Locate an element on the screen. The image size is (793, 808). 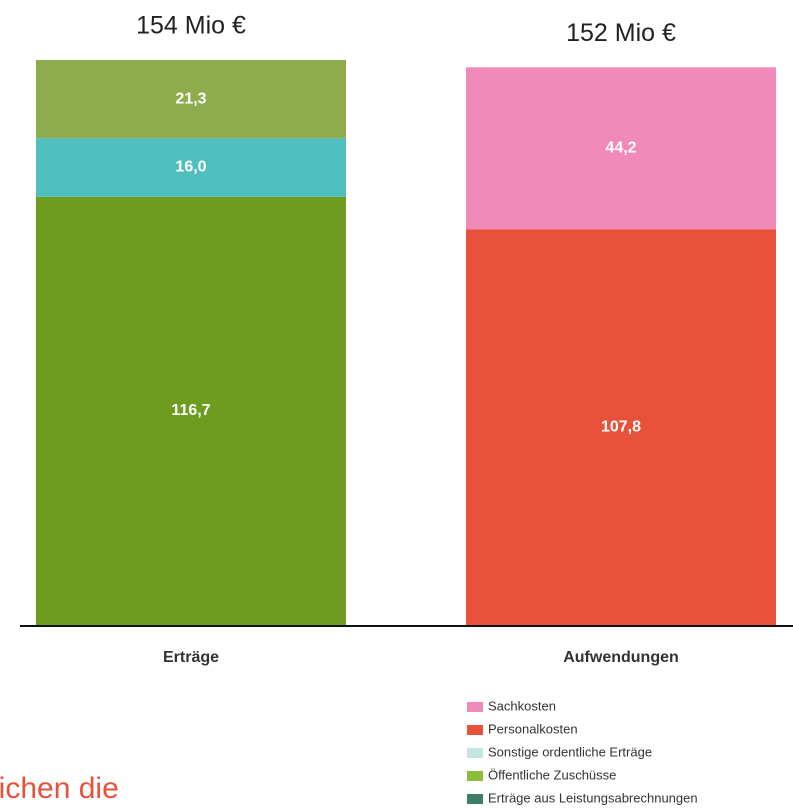
legend-label: Erträge aus Leistungsabrechnungen is located at coordinates (593, 797).